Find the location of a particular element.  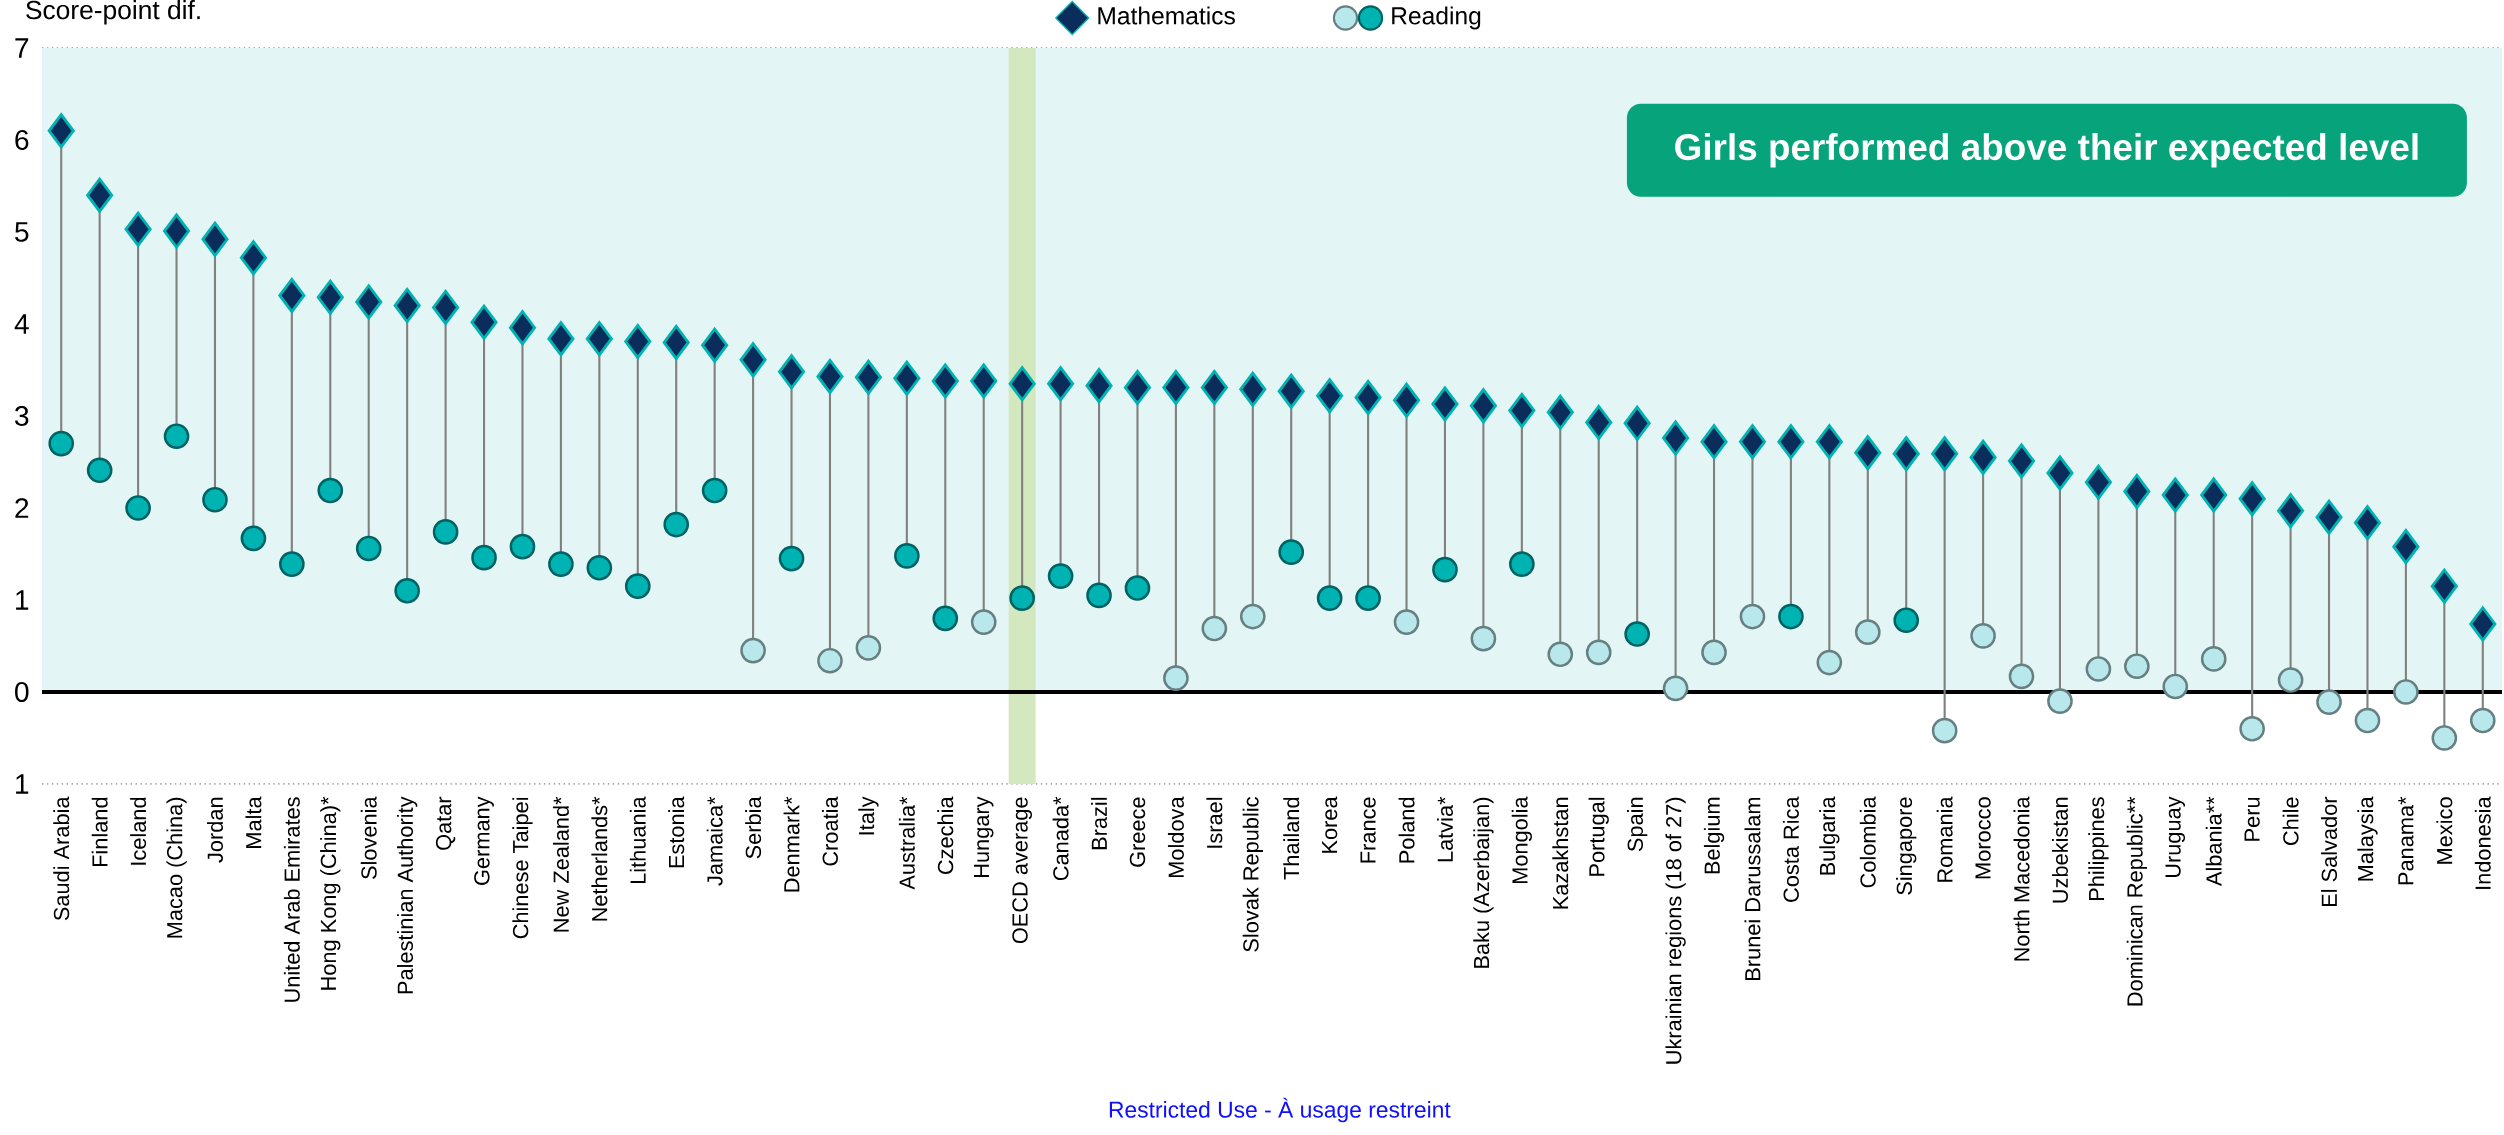

x-tick-label: Latvia* is located at coordinates (1444, 829).